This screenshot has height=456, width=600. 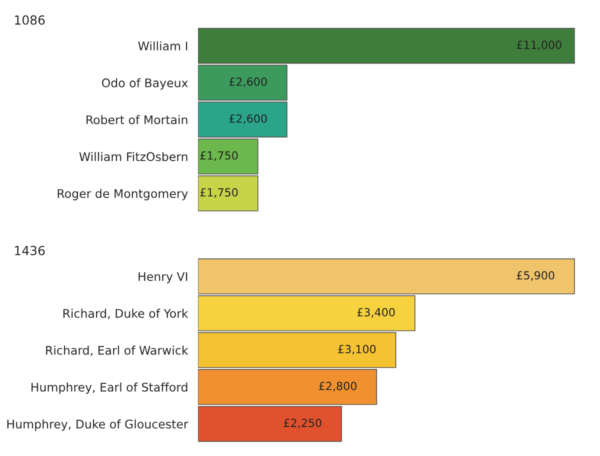 I want to click on y-tick-label: William FitzOsbern, so click(x=133, y=157).